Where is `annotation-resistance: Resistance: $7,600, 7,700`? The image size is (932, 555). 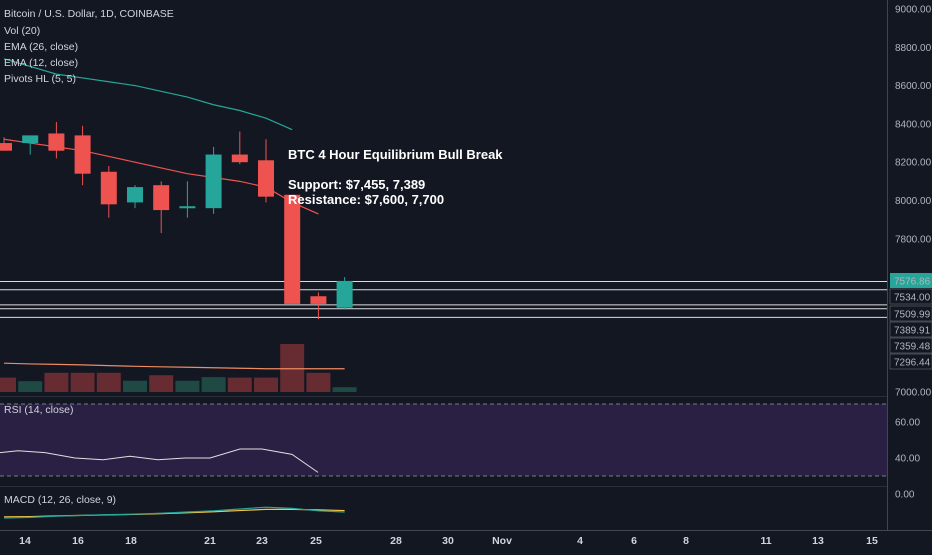
annotation-resistance: Resistance: $7,600, 7,700 is located at coordinates (366, 199).